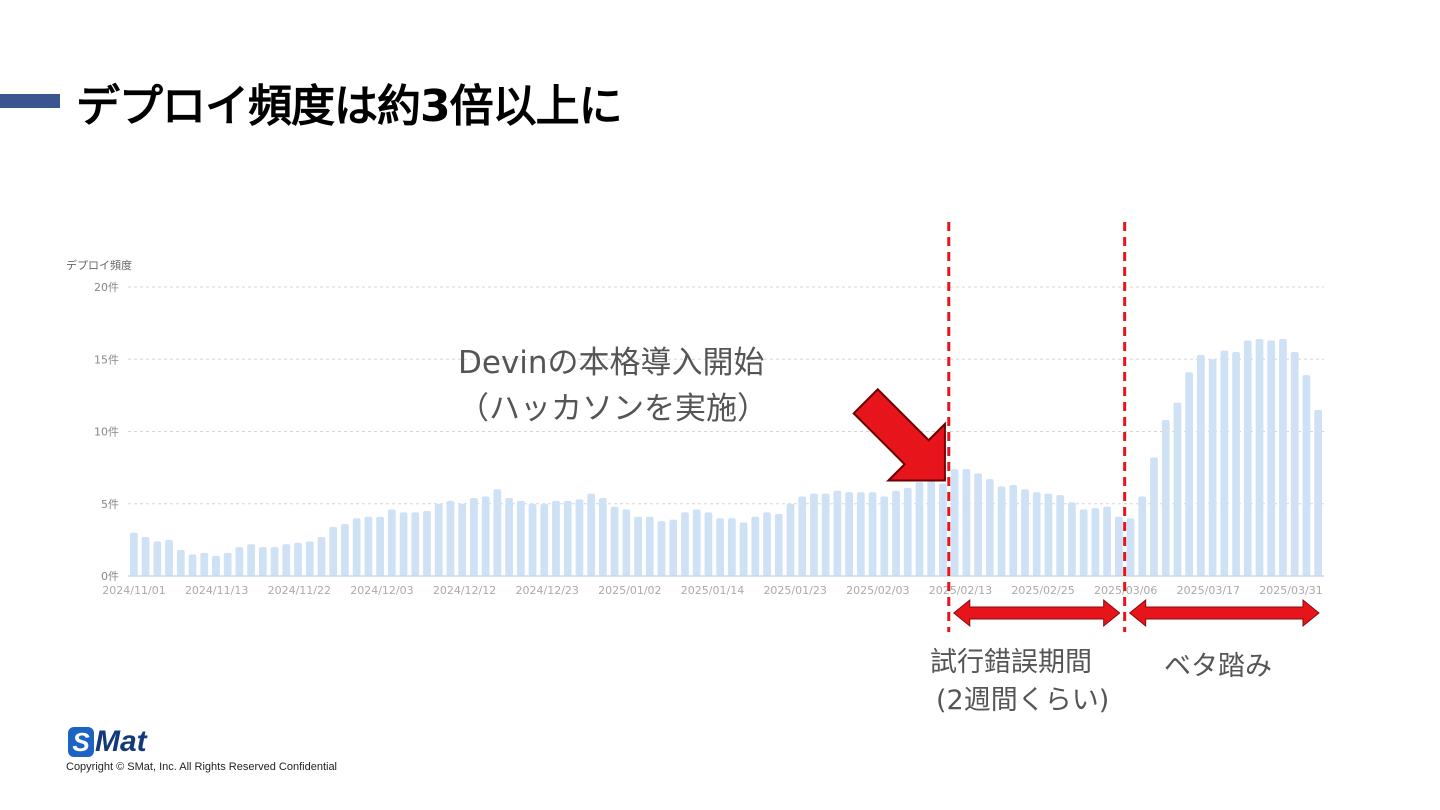 This screenshot has width=1440, height=810. I want to click on x-tick-label: 2025/01/02, so click(629, 590).